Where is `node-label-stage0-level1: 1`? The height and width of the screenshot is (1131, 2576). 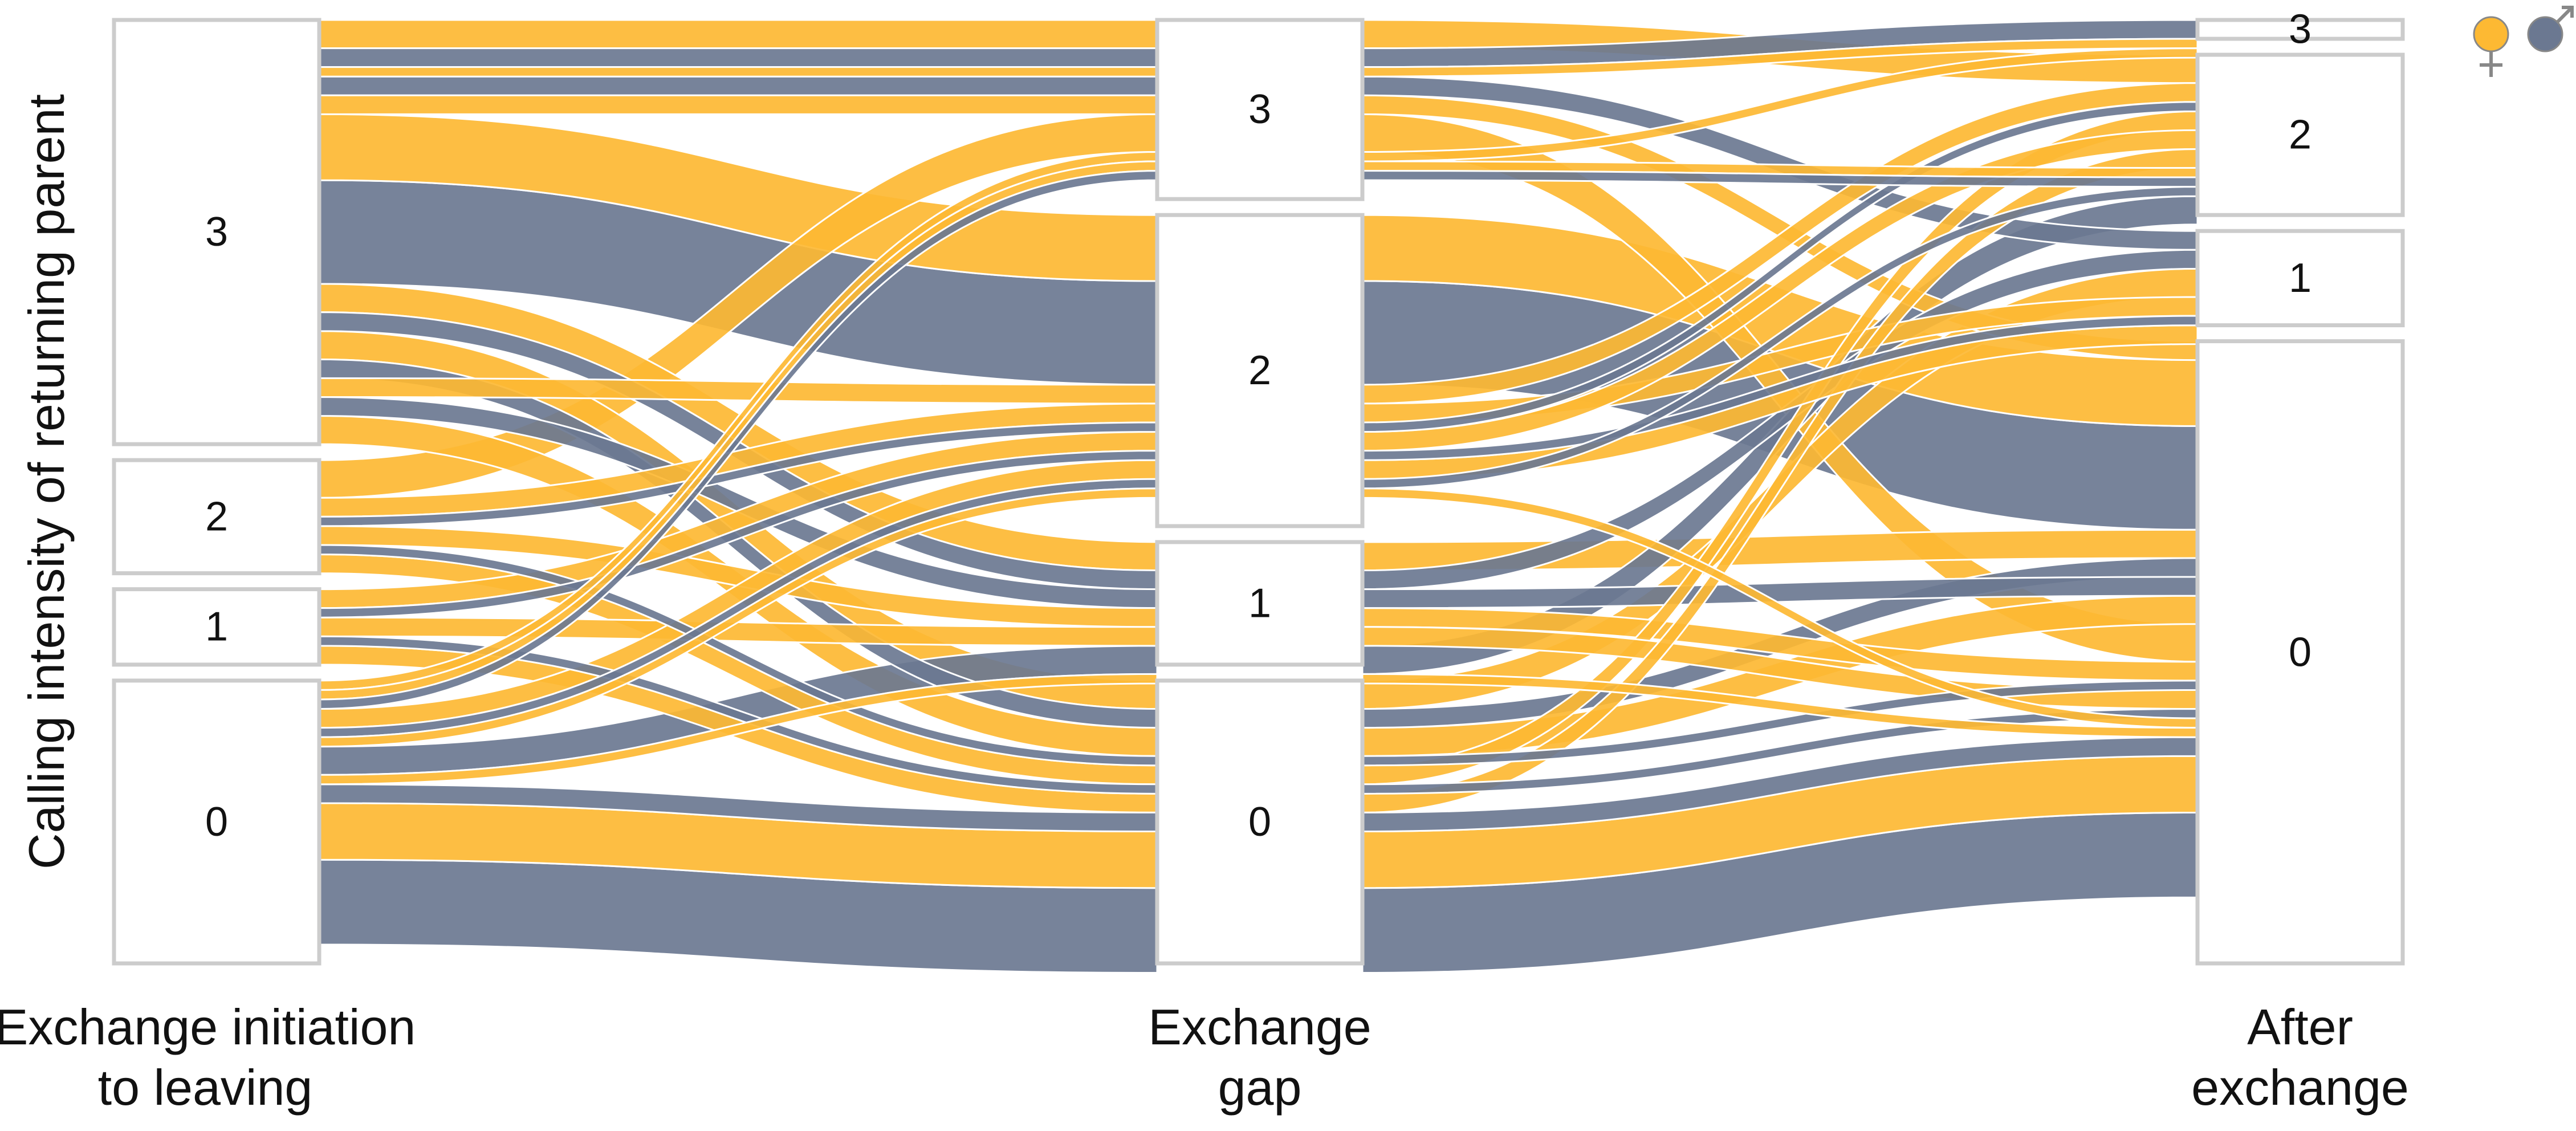 node-label-stage0-level1: 1 is located at coordinates (216, 627).